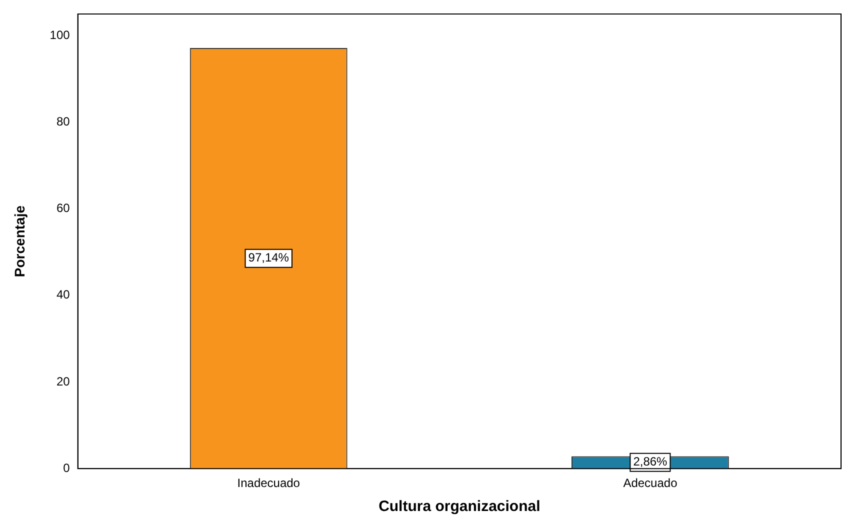 Image resolution: width=842 pixels, height=524 pixels. What do you see at coordinates (269, 257) in the screenshot?
I see `data-label: 97,14%` at bounding box center [269, 257].